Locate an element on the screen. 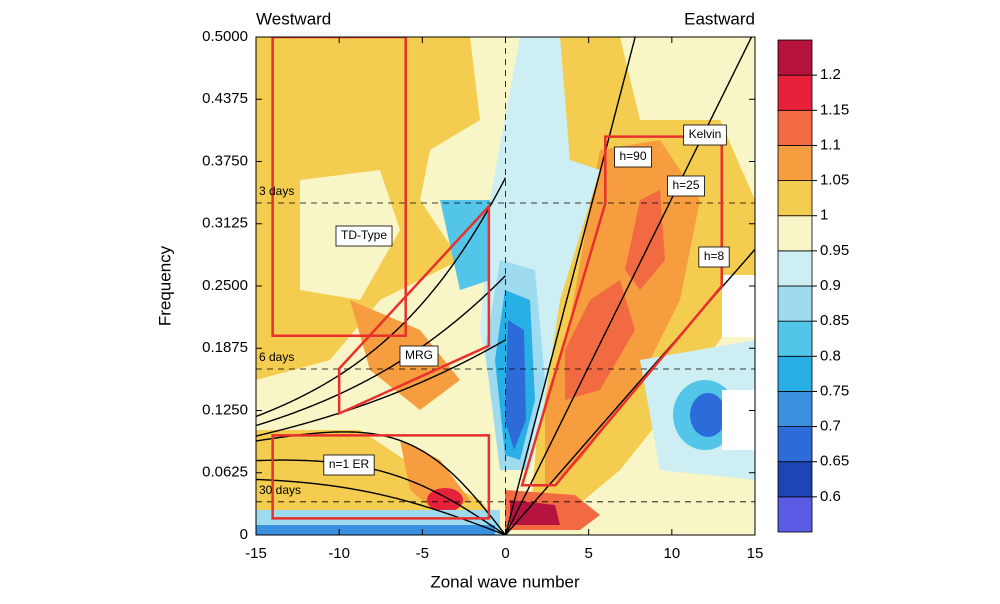 Image resolution: width=1000 pixels, height=604 pixels. colorbar-label: 0.75 is located at coordinates (834, 390).